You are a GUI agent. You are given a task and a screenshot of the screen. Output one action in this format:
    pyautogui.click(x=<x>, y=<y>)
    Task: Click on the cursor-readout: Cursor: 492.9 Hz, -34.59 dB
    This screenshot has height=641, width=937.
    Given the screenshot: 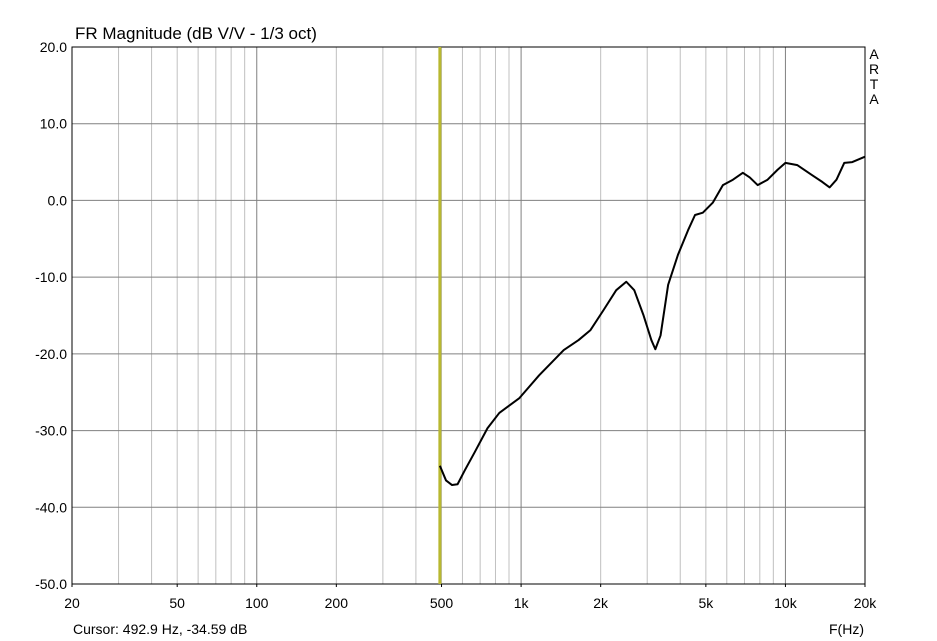 What is the action you would take?
    pyautogui.click(x=160, y=629)
    